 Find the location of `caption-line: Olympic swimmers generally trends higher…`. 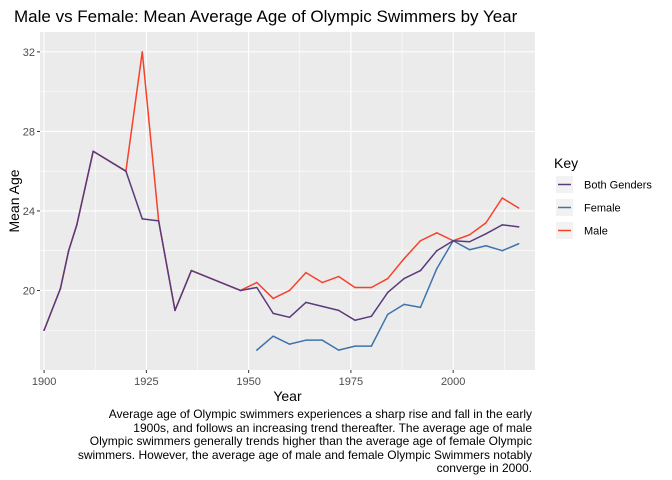

caption-line: Olympic swimmers generally trends higher… is located at coordinates (310, 441).